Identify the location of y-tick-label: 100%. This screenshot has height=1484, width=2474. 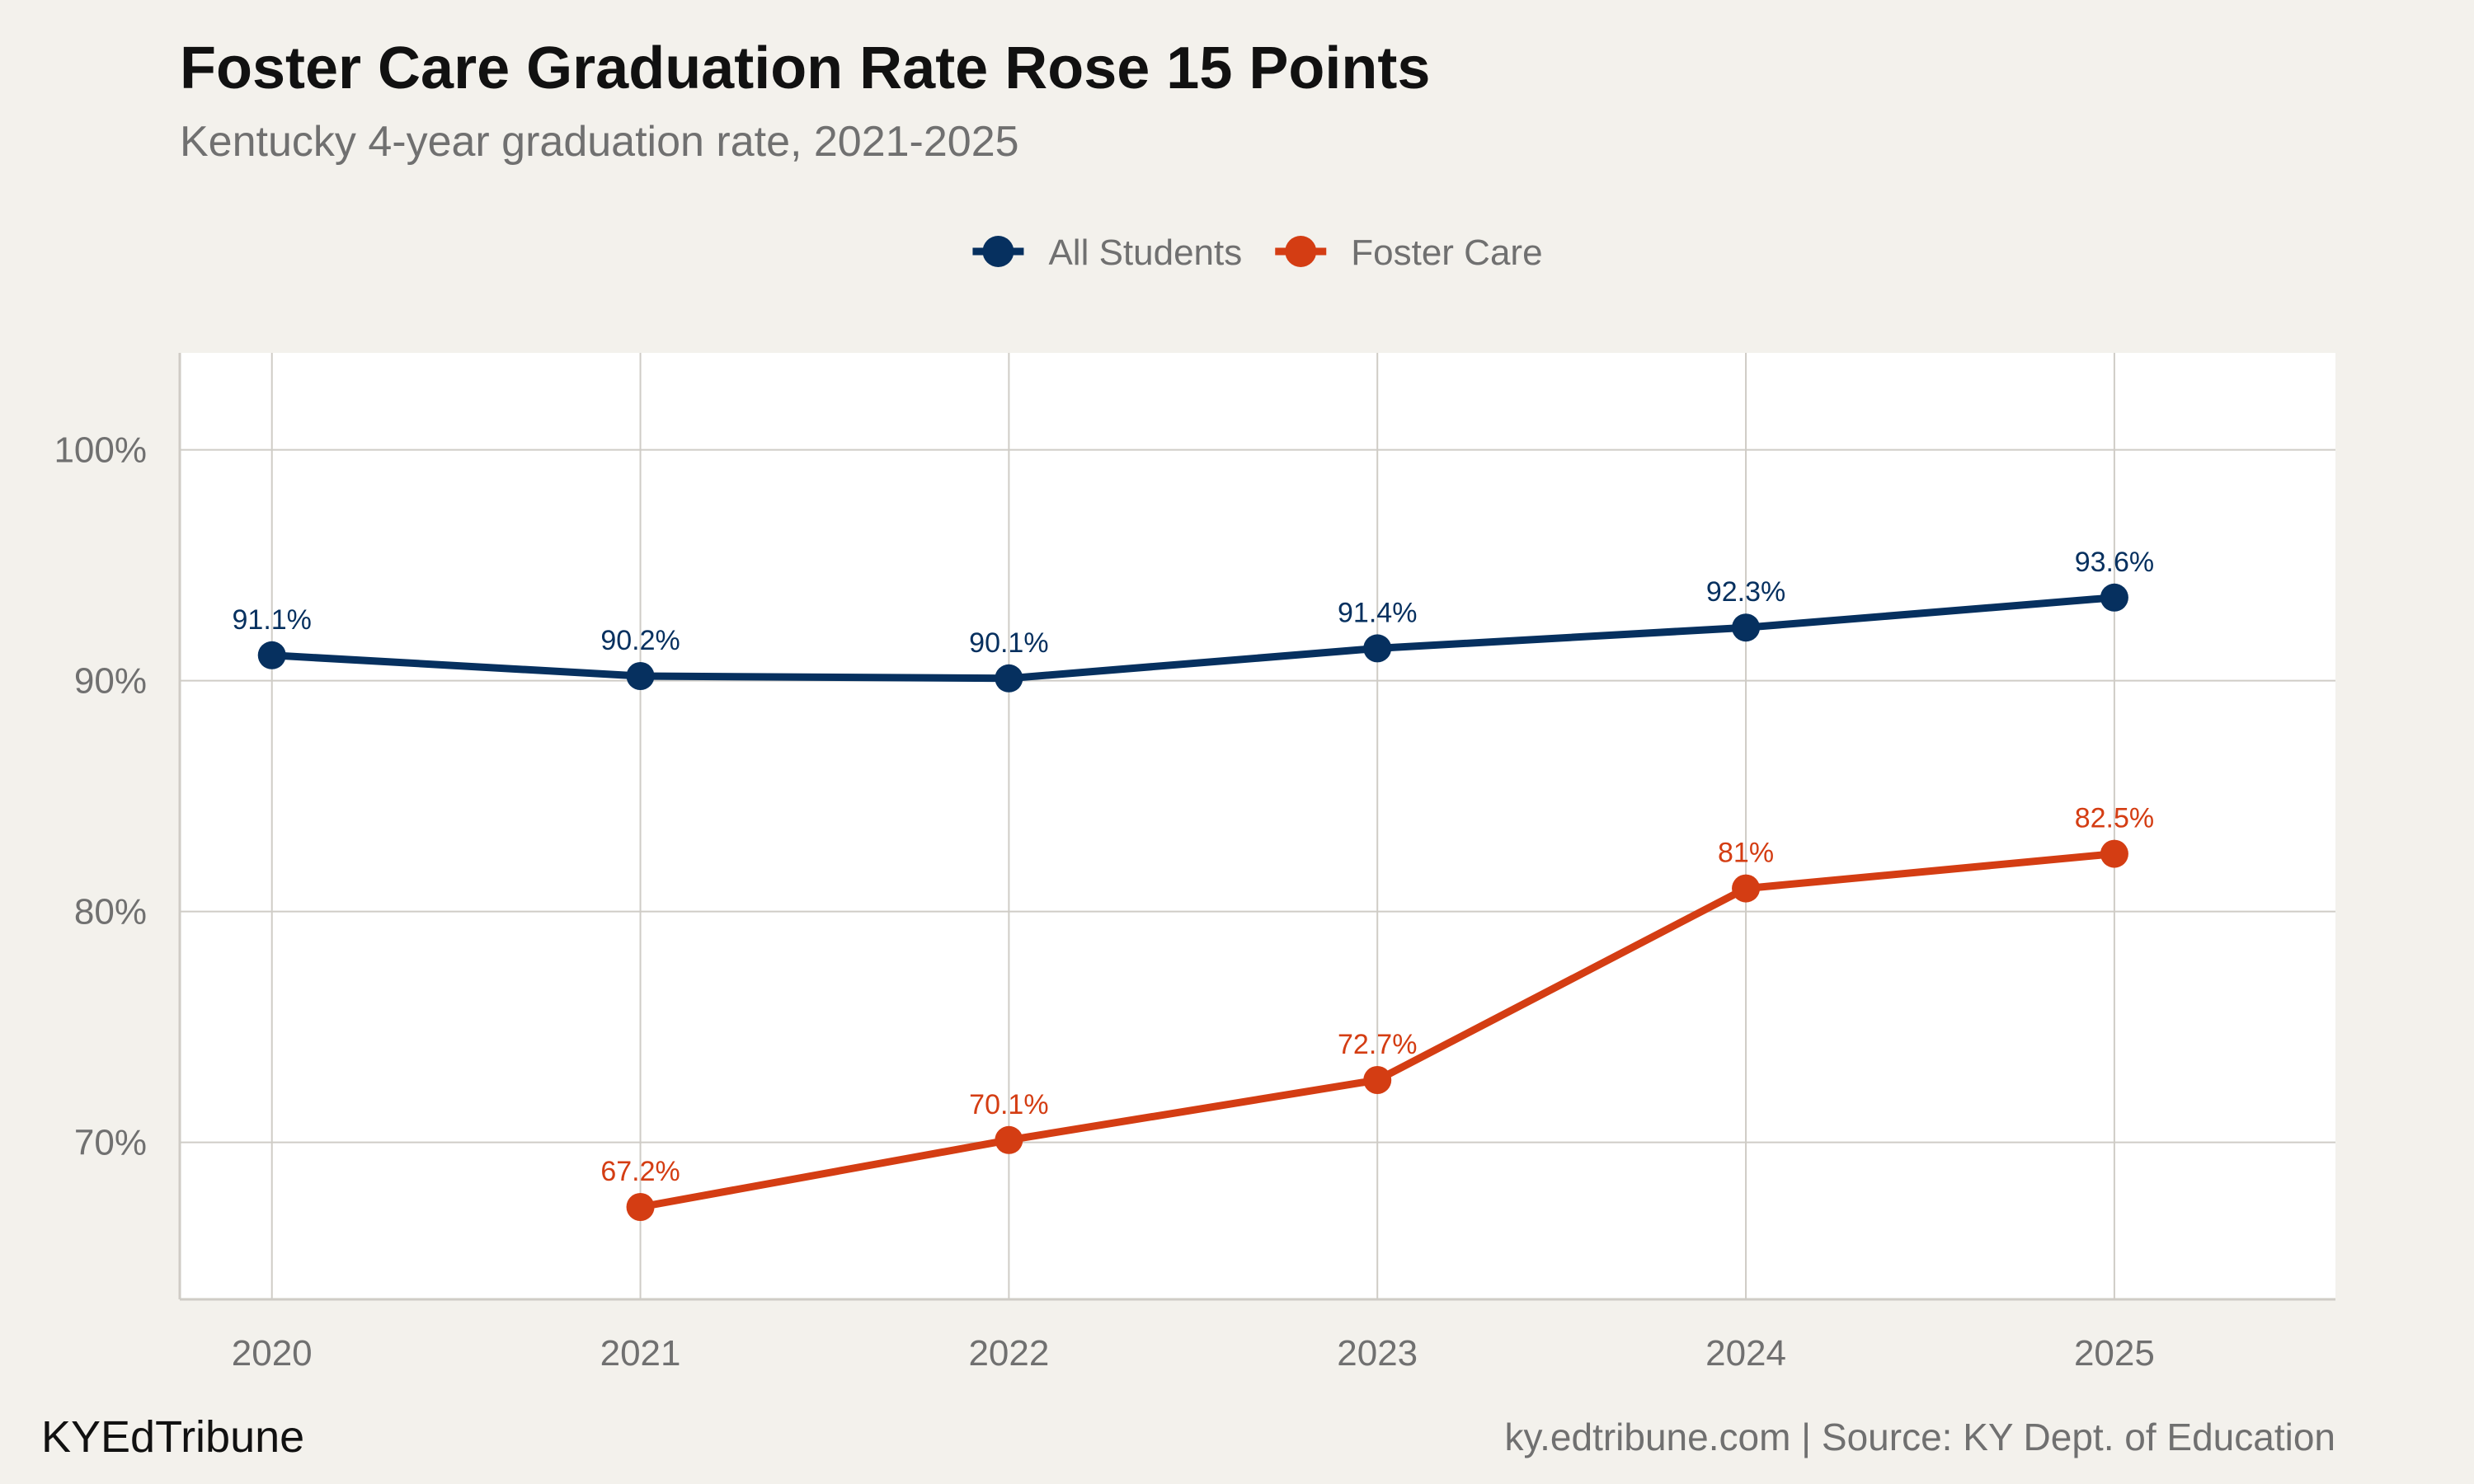
(100, 450).